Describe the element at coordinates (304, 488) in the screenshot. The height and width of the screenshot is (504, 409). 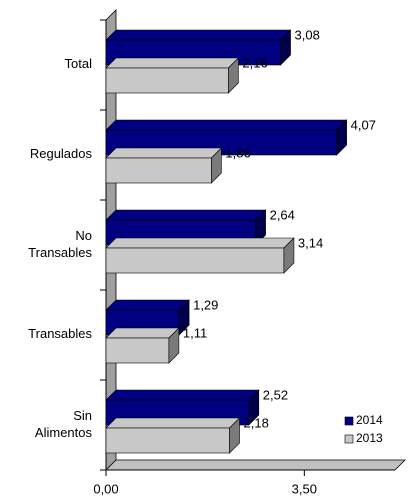
I see `x-tick-label: 3,50` at that location.